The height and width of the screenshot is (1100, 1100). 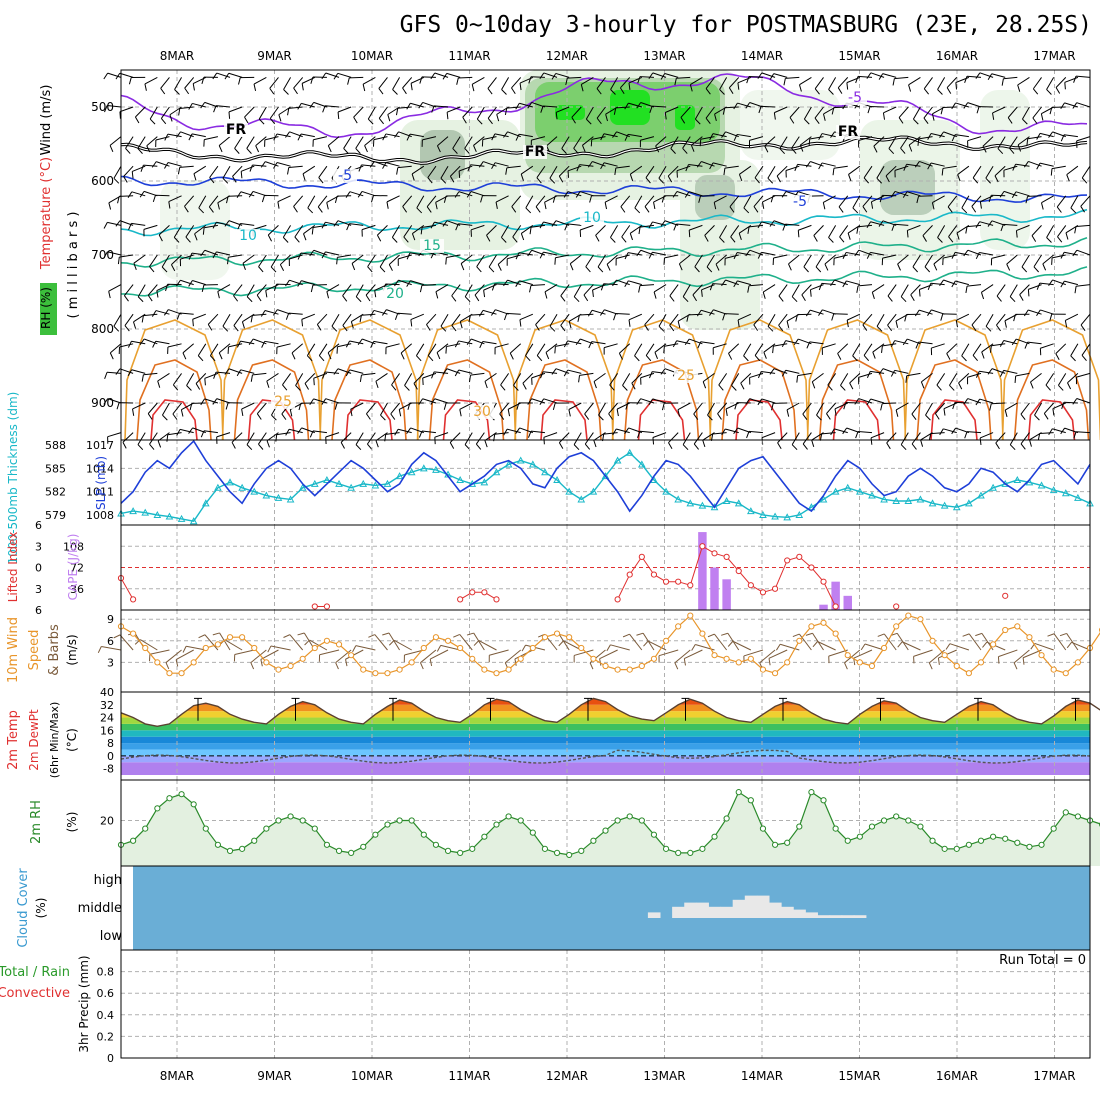 I want to click on contour-label: 25, so click(x=686, y=376).